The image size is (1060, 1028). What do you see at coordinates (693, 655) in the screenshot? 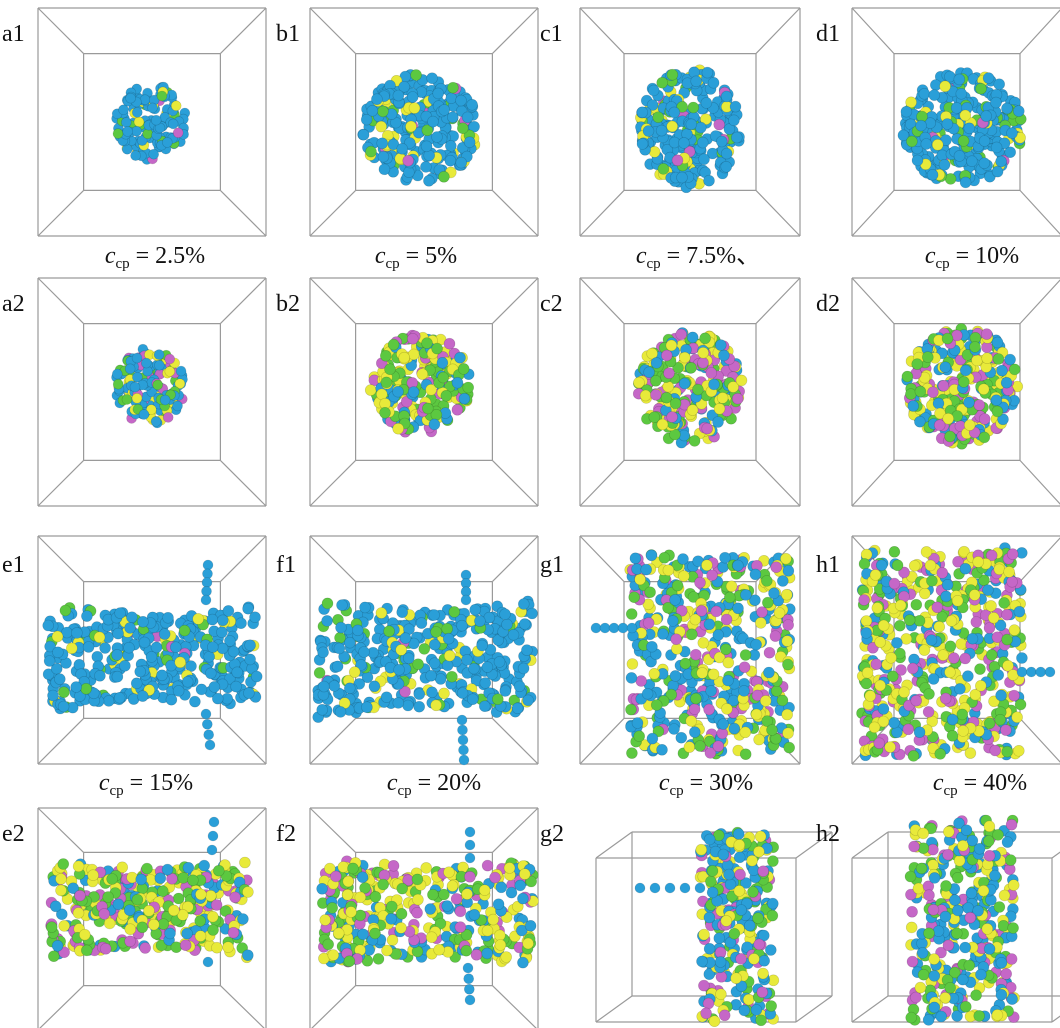
I see `cluster-g1` at bounding box center [693, 655].